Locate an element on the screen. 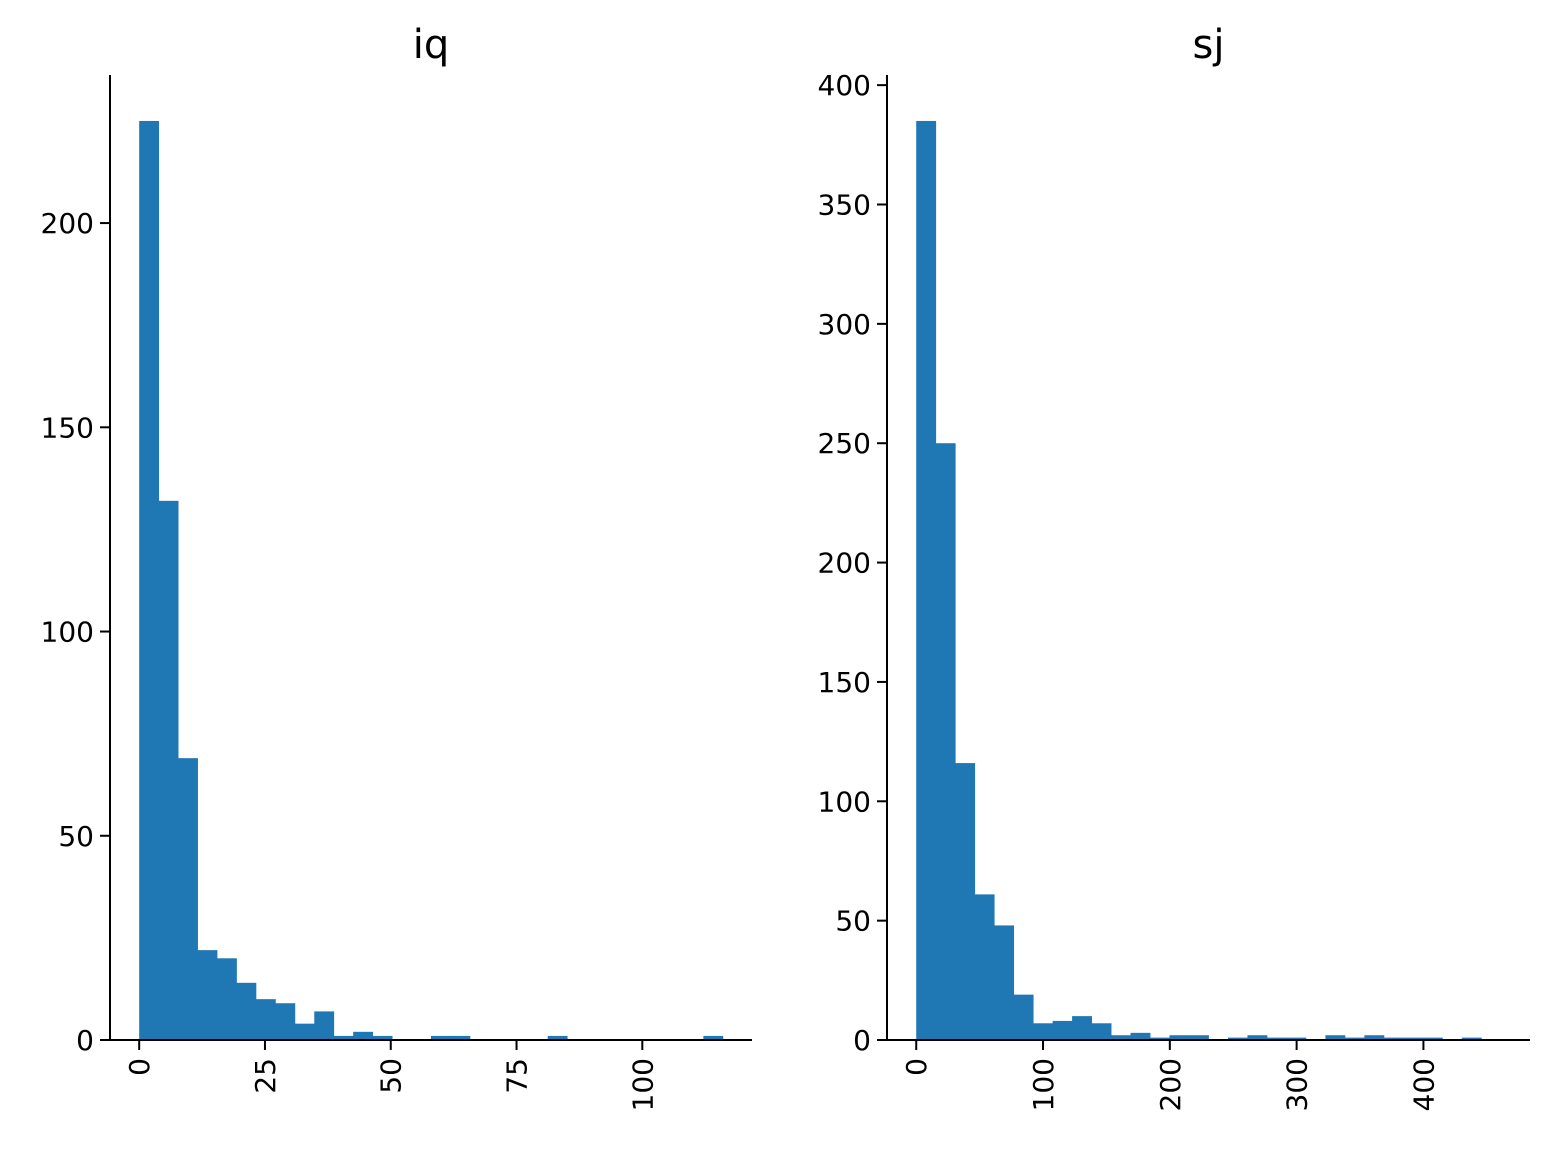 The width and height of the screenshot is (1549, 1150). y-tick-label-sj-7: 350 is located at coordinates (844, 205).